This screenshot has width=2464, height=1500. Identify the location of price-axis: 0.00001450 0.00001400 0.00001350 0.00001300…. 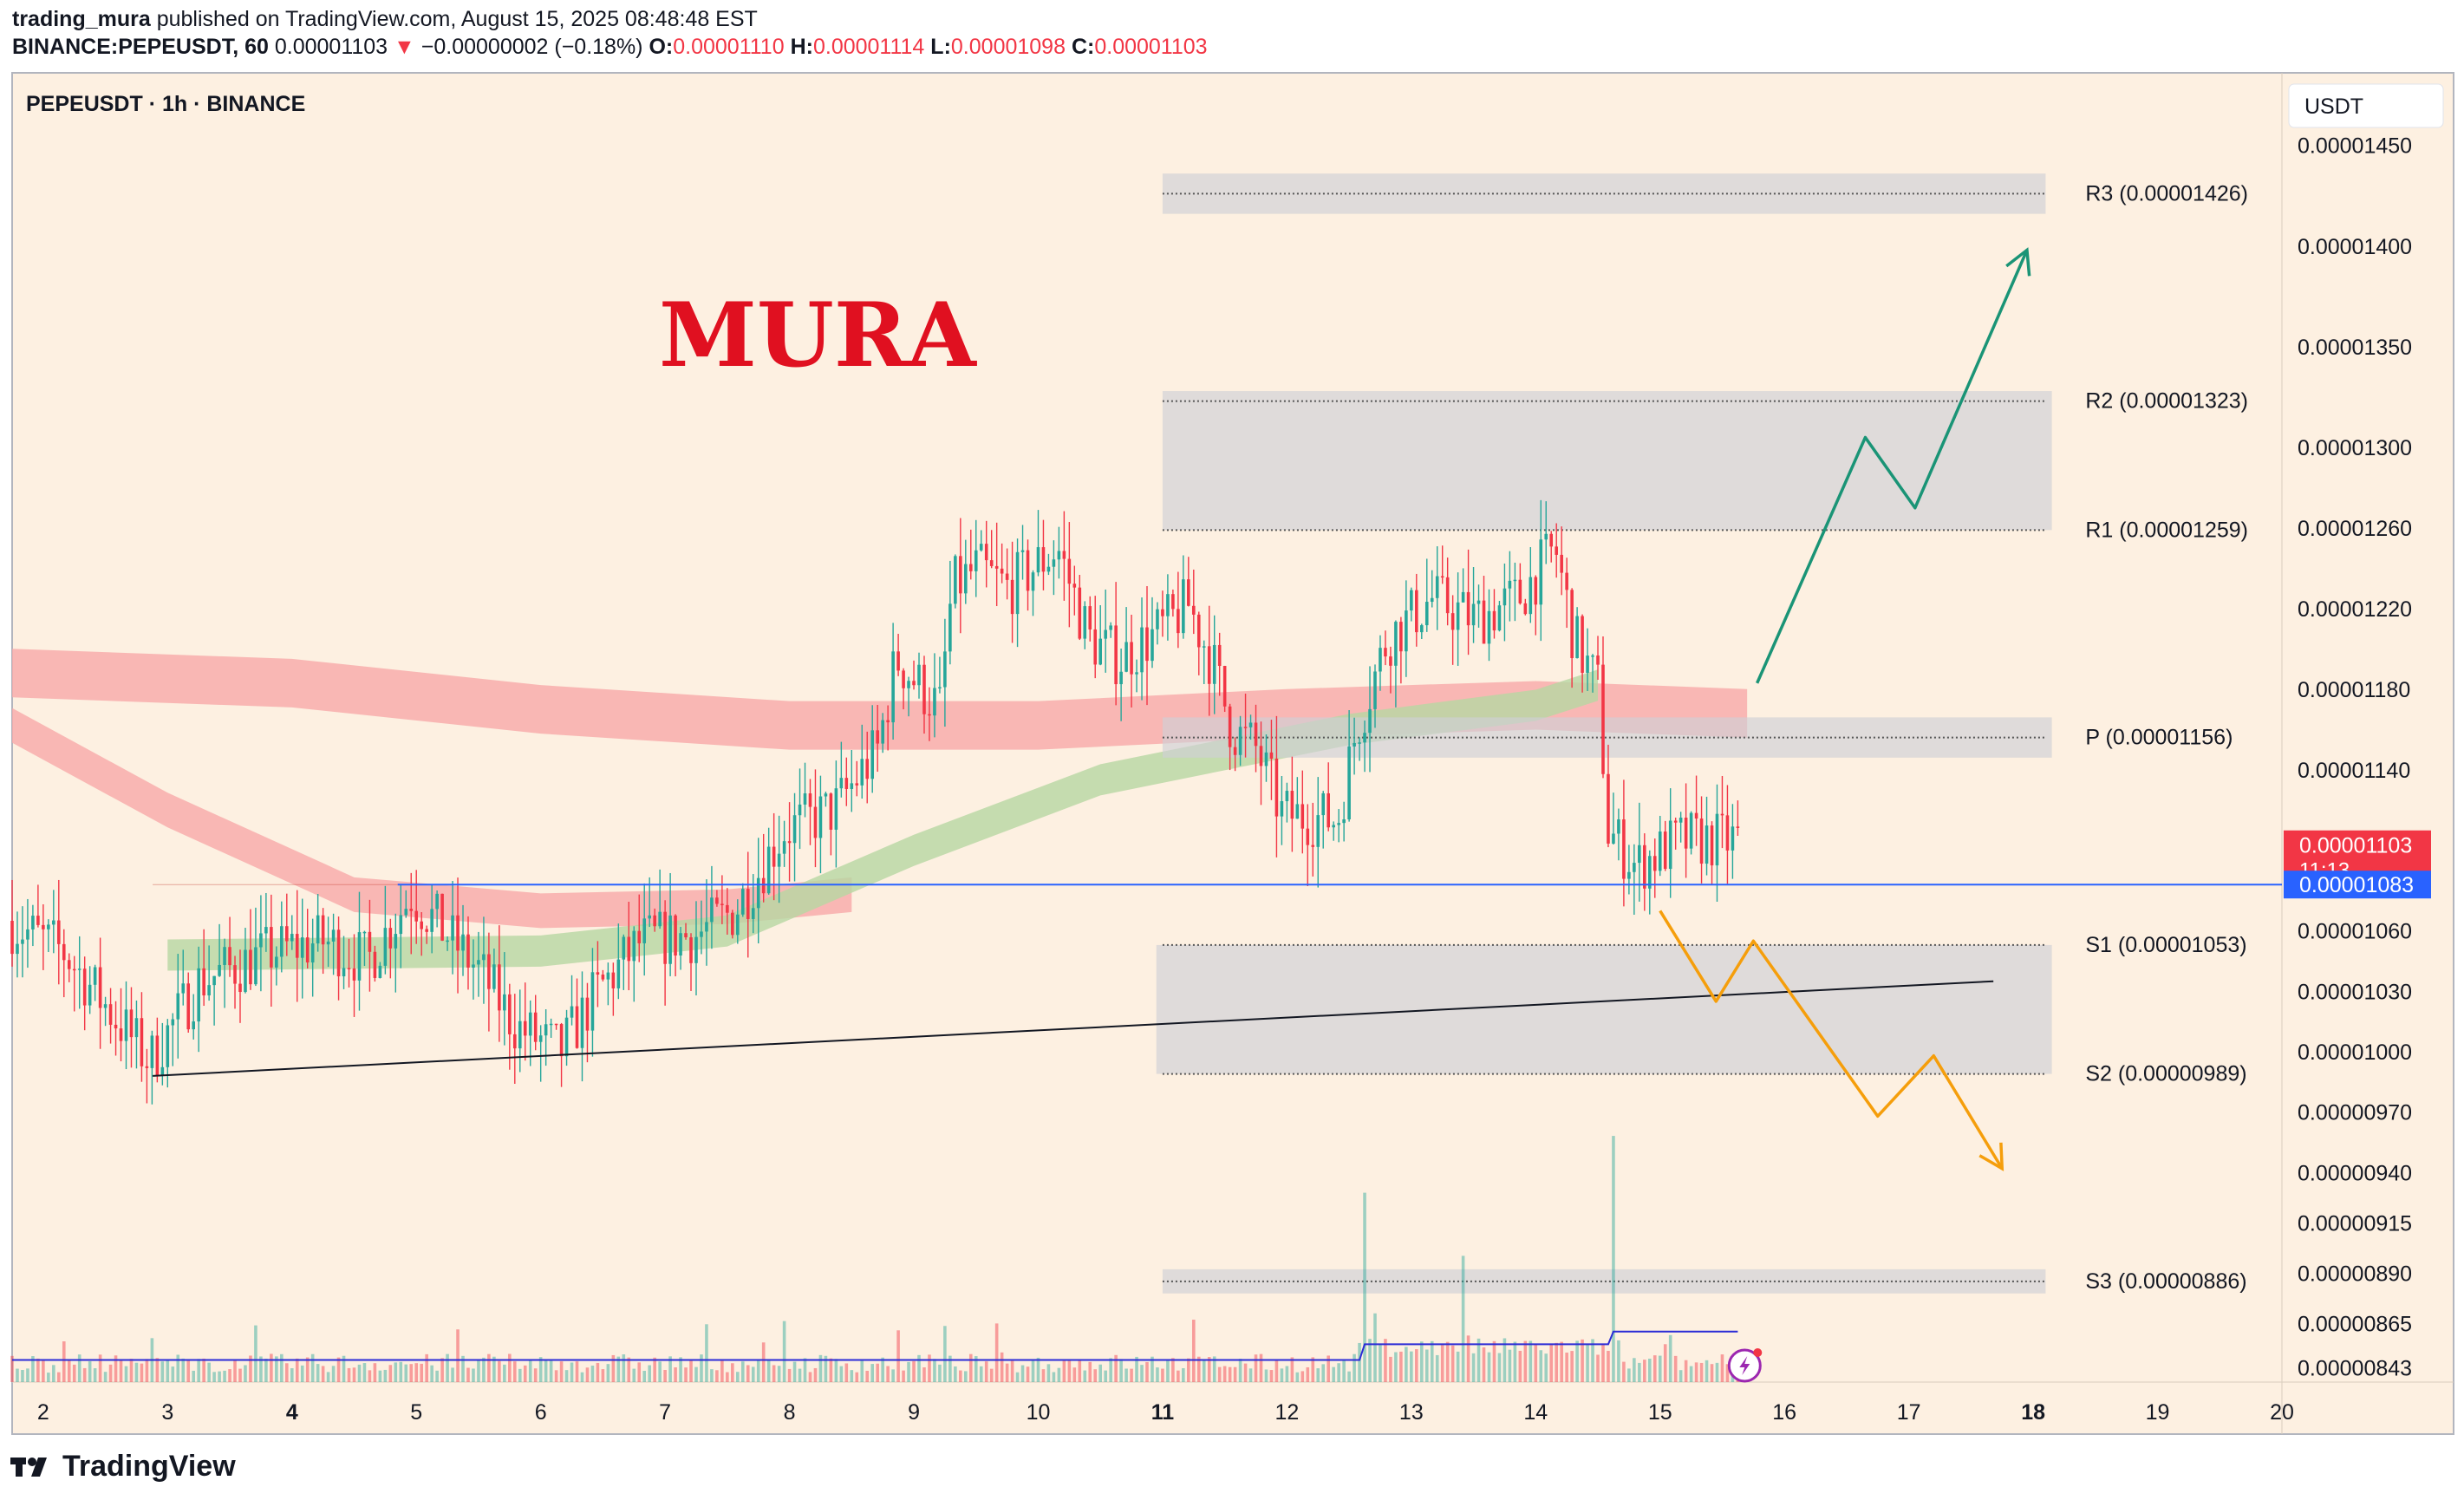
(2357, 757).